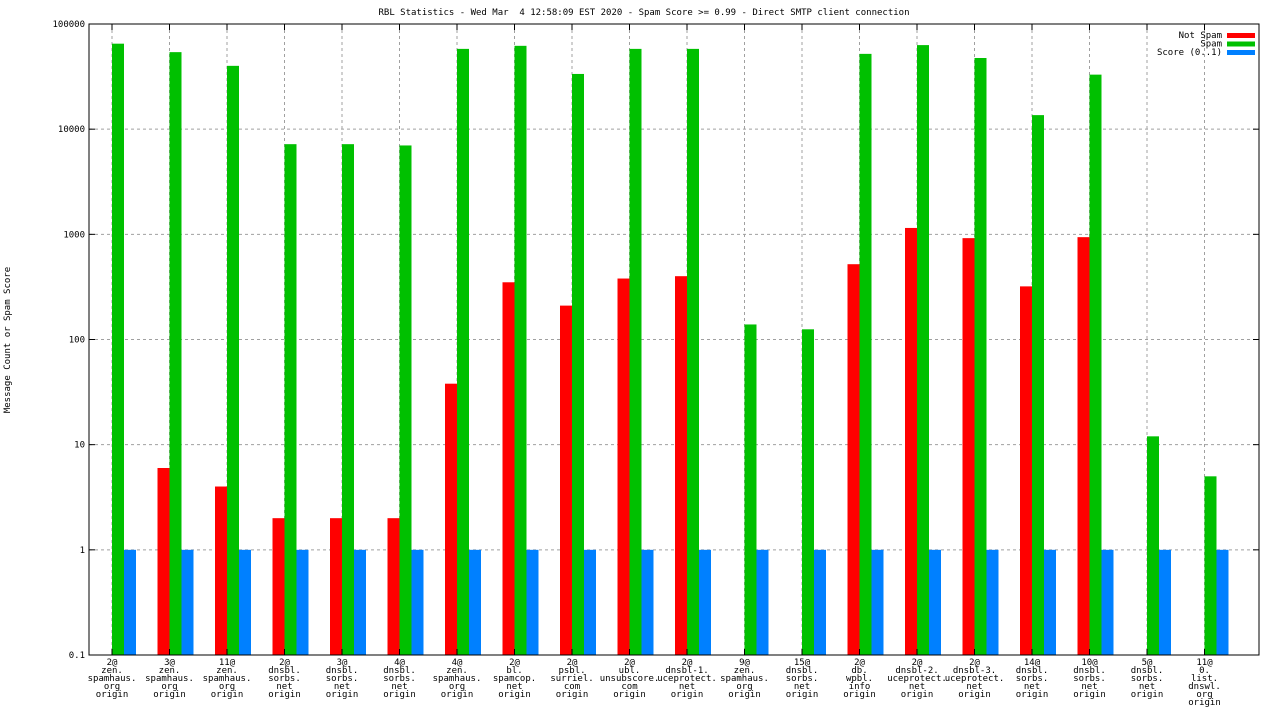 The width and height of the screenshot is (1280, 720). What do you see at coordinates (82, 551) in the screenshot?
I see `y-tick-label: 1` at bounding box center [82, 551].